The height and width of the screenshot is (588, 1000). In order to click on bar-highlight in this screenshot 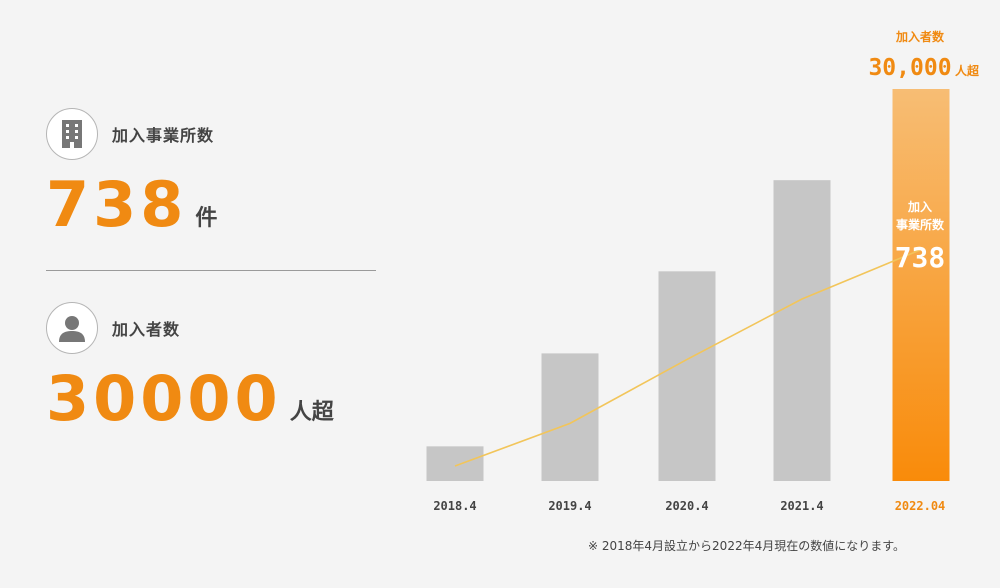, I will do `click(921, 285)`.